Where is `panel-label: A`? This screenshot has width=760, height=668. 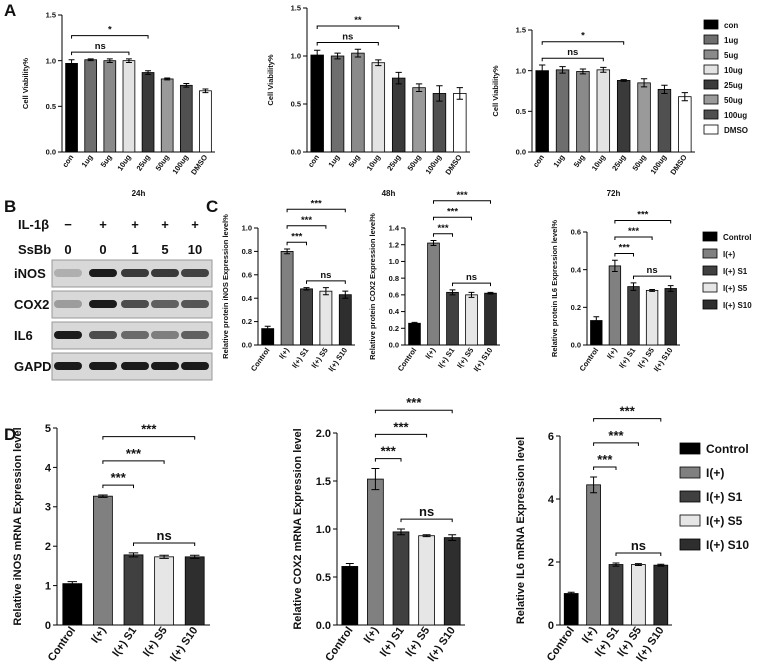
panel-label: A is located at coordinates (10, 10).